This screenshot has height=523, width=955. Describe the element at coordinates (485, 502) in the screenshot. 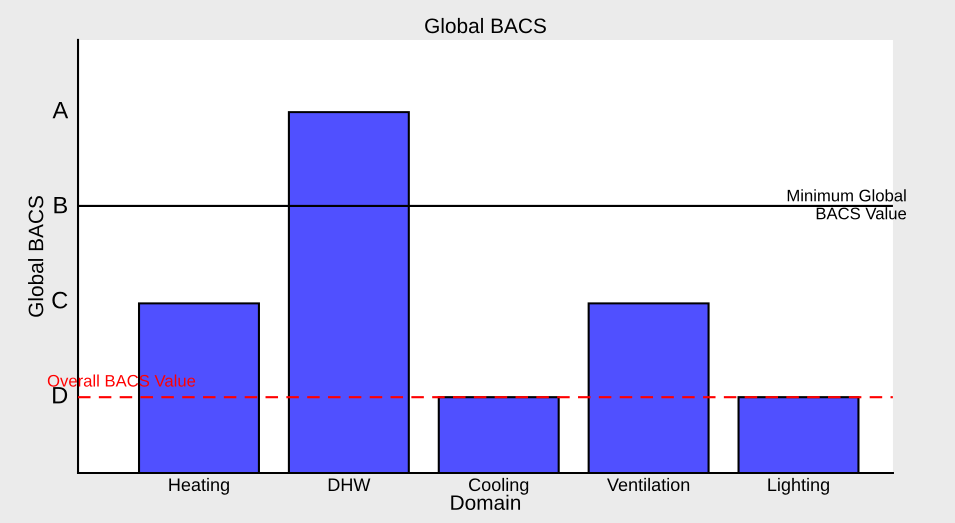

I see `x-axis-title: Domain` at that location.